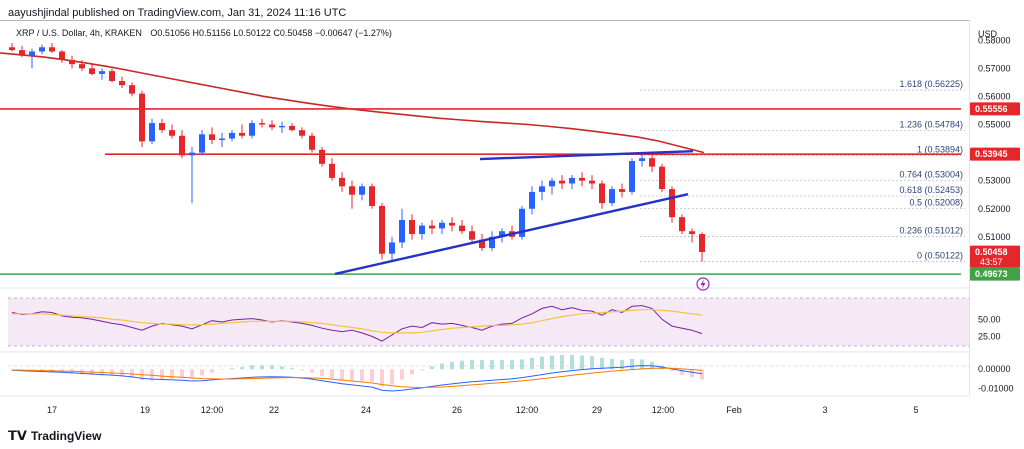 The height and width of the screenshot is (449, 1024). What do you see at coordinates (17, 435) in the screenshot?
I see `tradingview-logo-icon: 𝗧𝗩` at bounding box center [17, 435].